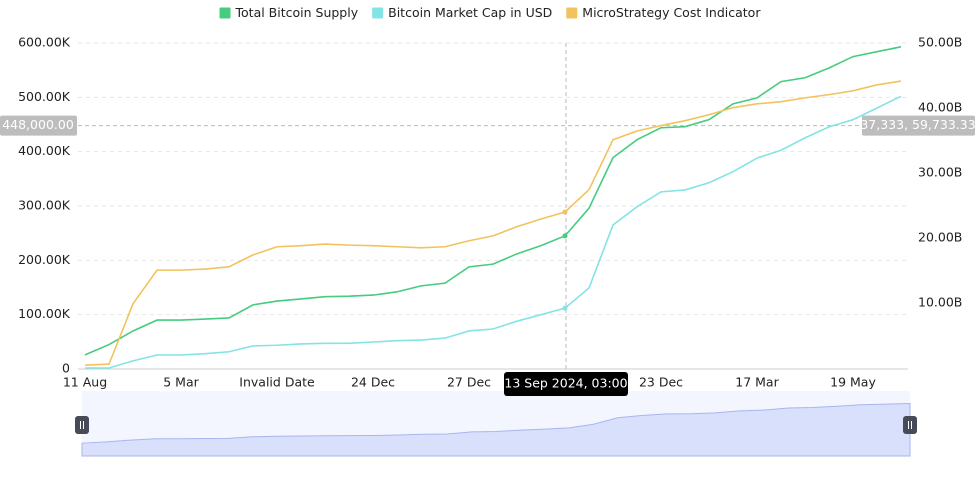 The height and width of the screenshot is (493, 980). I want to click on crosshair-y2-label: 37,333, 59,733.33, so click(917, 124).